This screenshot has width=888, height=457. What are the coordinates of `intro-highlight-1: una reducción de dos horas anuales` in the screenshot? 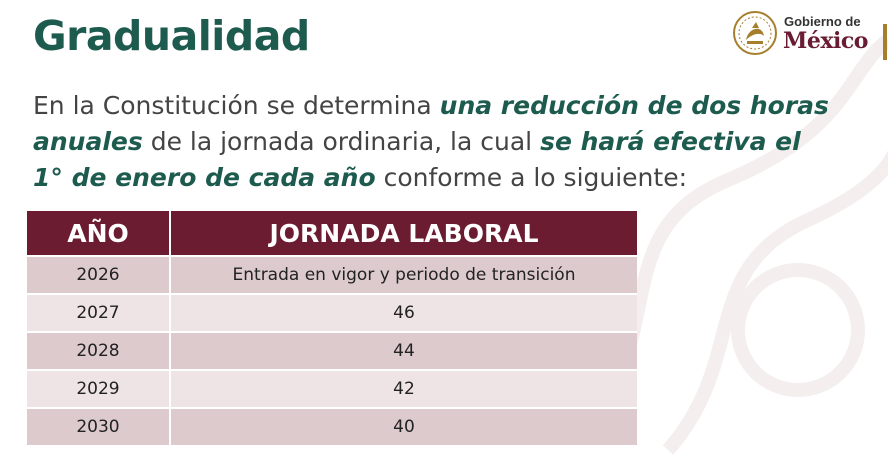 It's located at (431, 123).